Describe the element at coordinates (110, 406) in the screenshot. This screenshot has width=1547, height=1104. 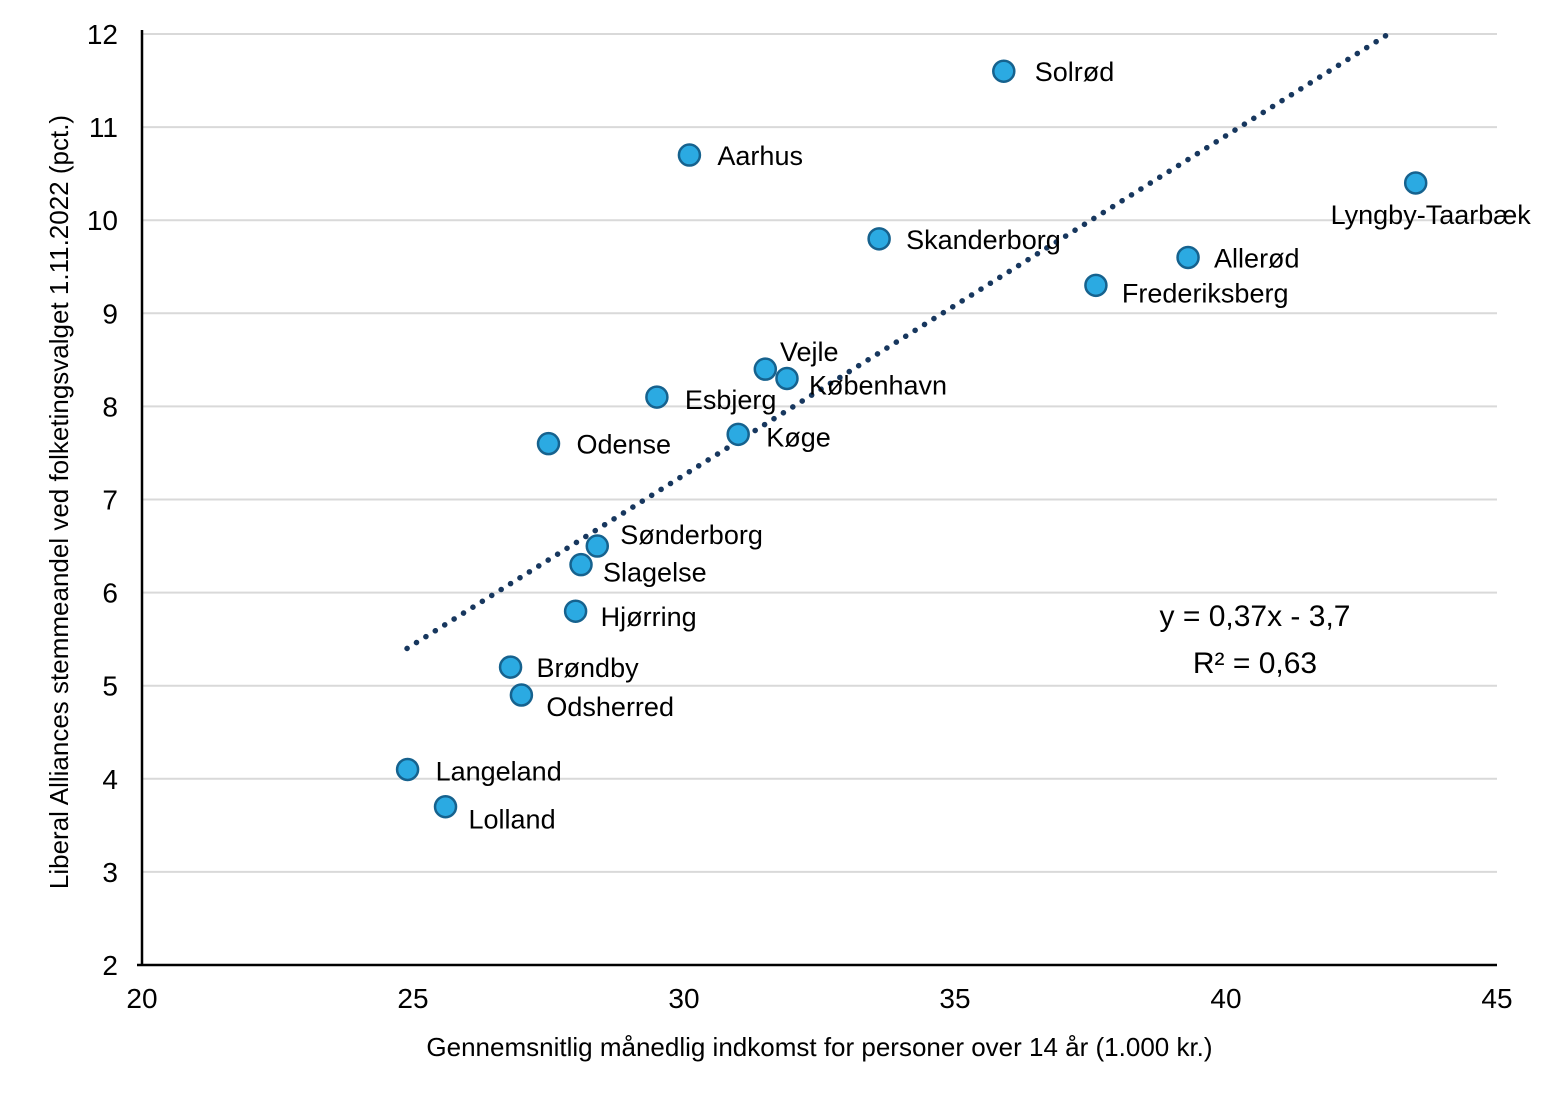
I see `y-tick-label-8: 8` at that location.